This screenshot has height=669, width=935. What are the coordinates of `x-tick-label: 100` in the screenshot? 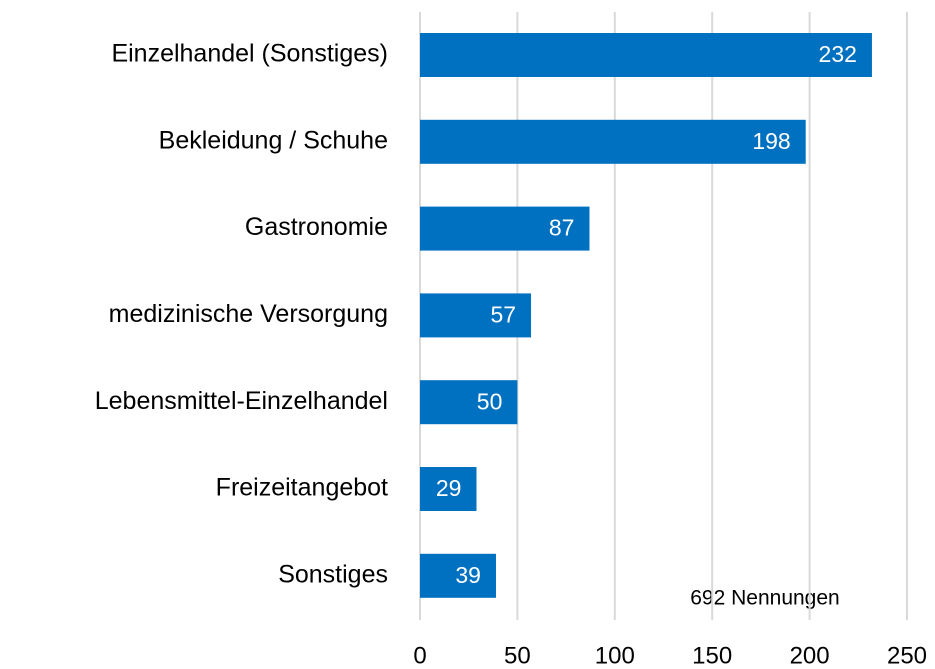 It's located at (615, 655).